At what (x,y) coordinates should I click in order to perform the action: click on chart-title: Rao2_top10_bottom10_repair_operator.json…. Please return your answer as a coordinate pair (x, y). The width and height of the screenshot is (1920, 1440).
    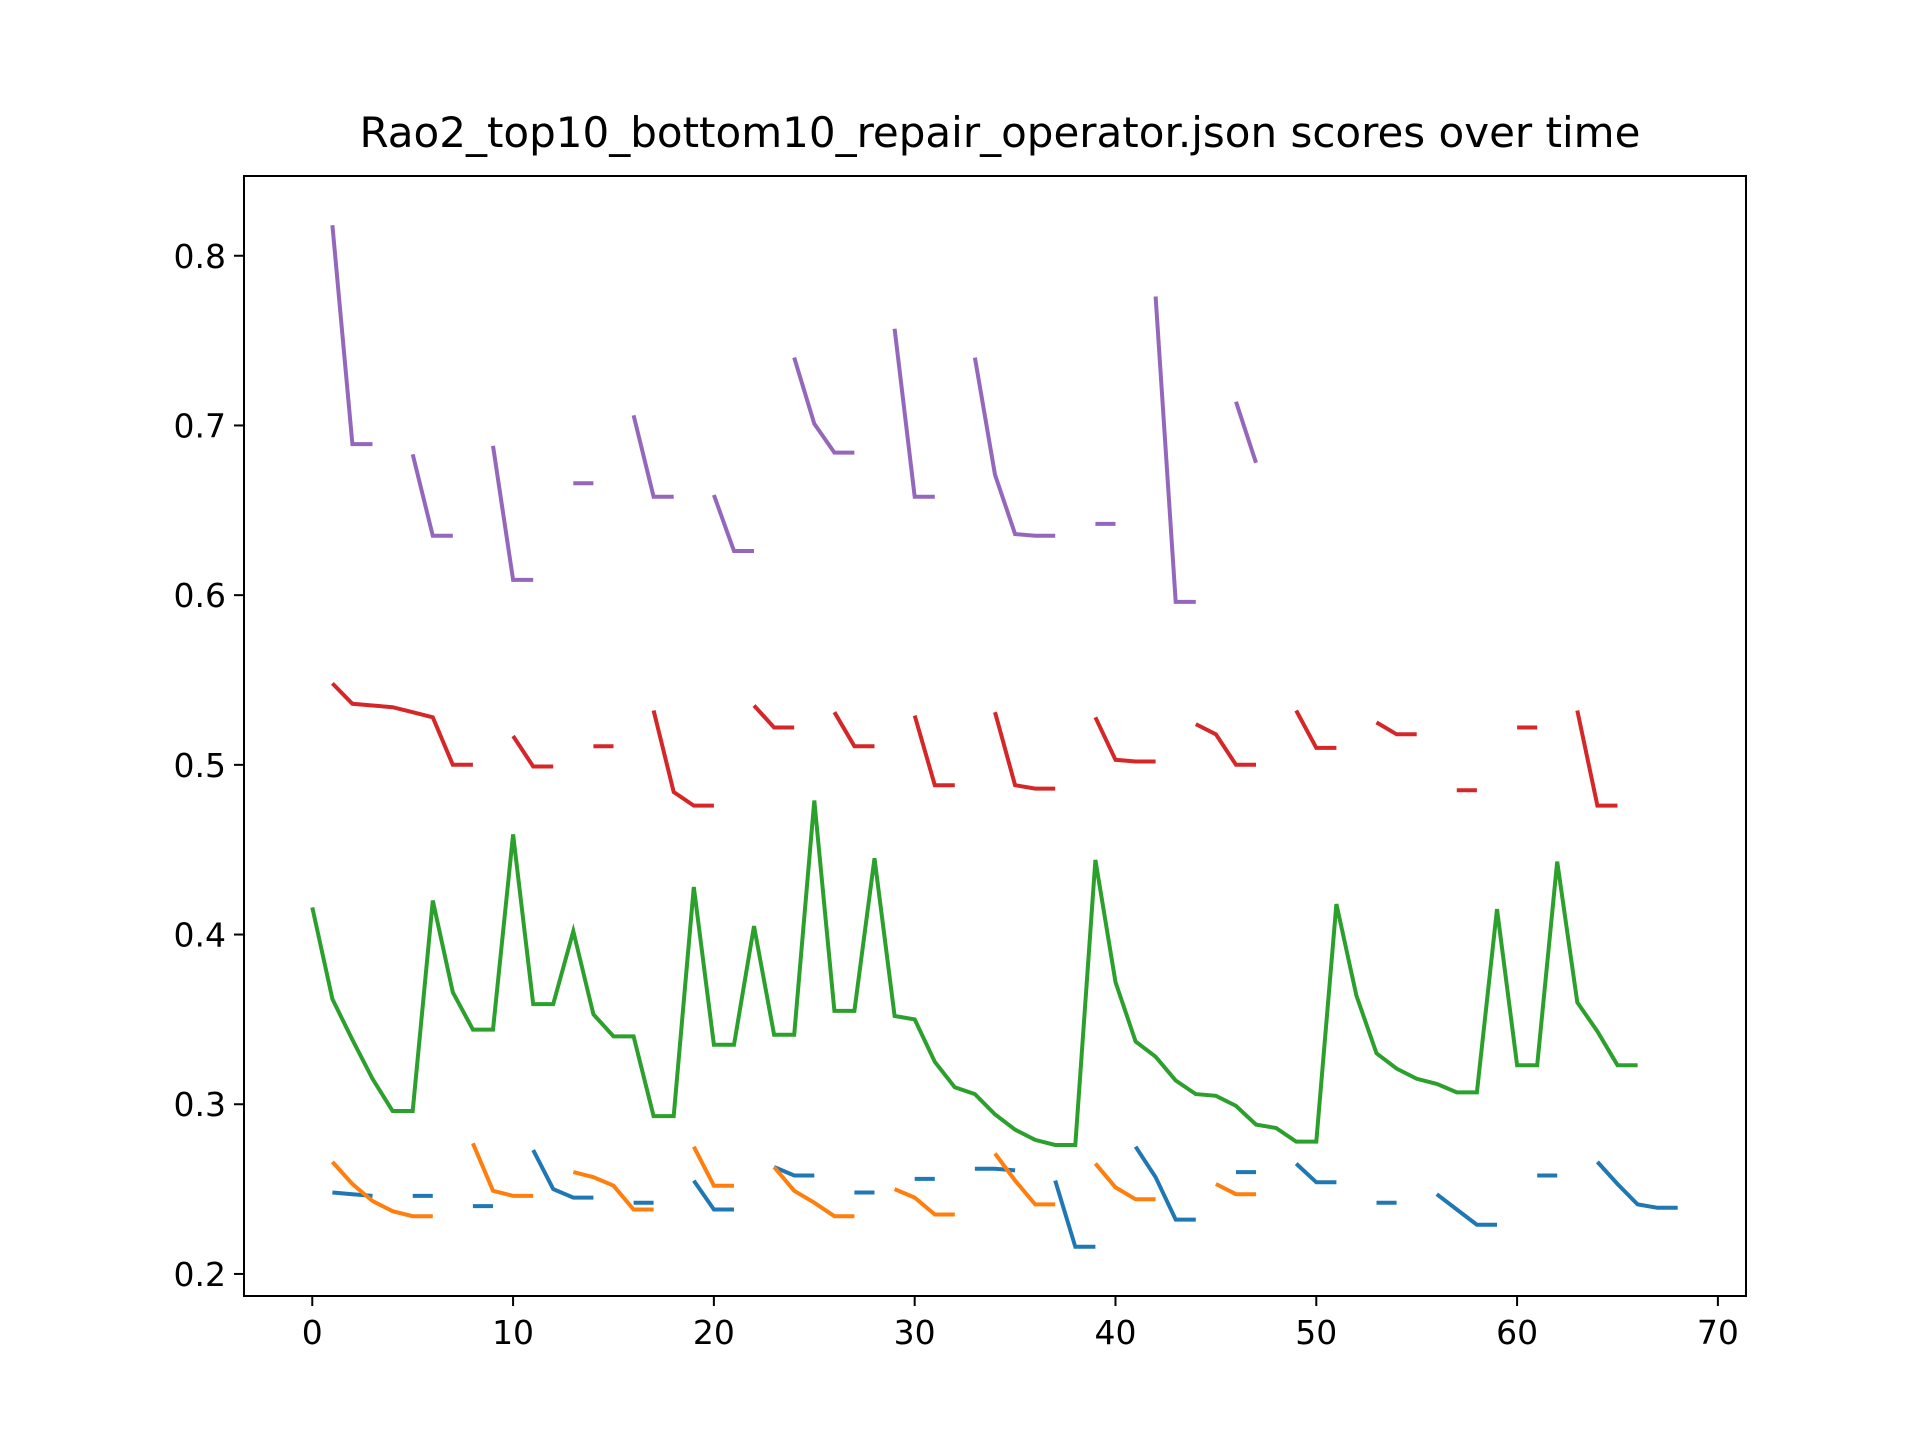
    Looking at the image, I should click on (1000, 132).